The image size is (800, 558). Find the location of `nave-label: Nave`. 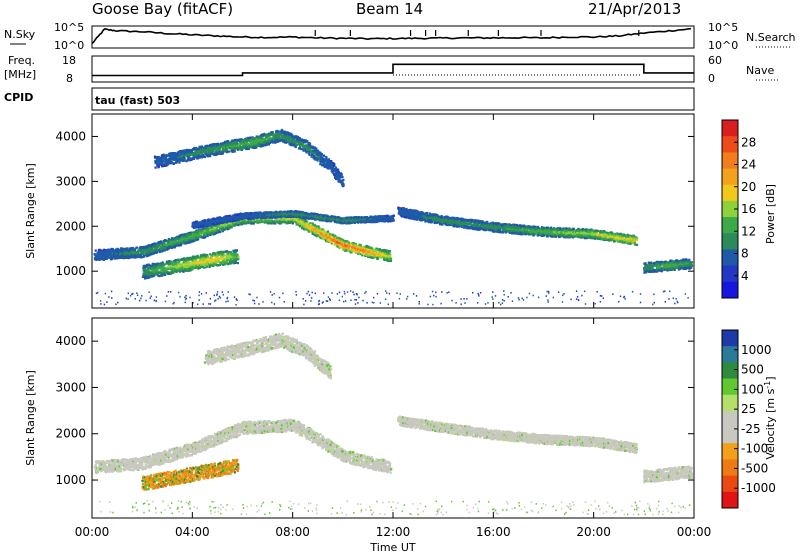

nave-label: Nave is located at coordinates (760, 70).